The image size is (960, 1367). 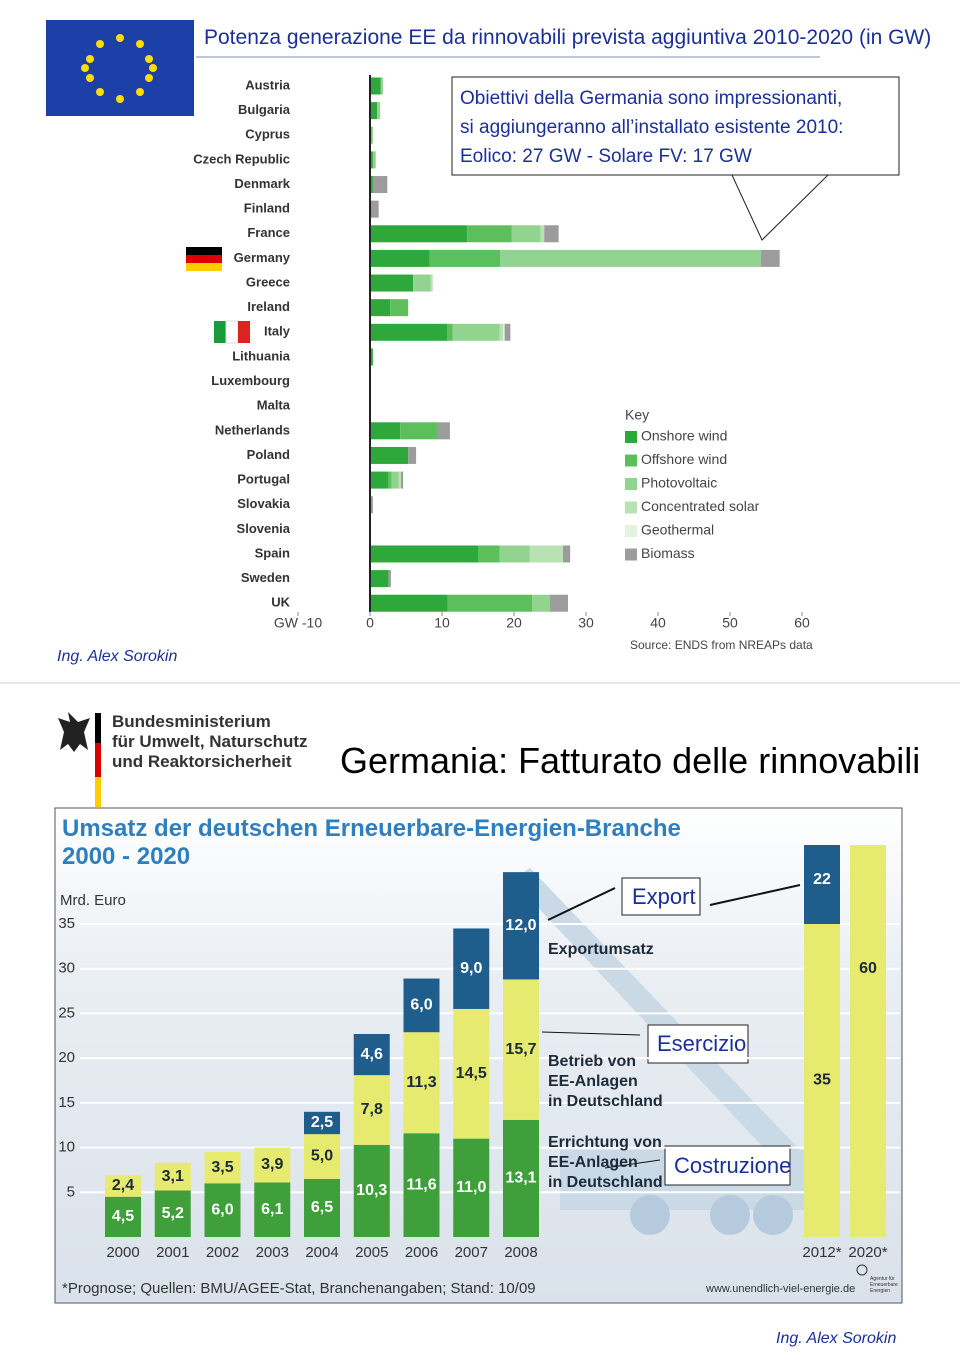 What do you see at coordinates (298, 623) in the screenshot?
I see `x-tick-label: GW -10` at bounding box center [298, 623].